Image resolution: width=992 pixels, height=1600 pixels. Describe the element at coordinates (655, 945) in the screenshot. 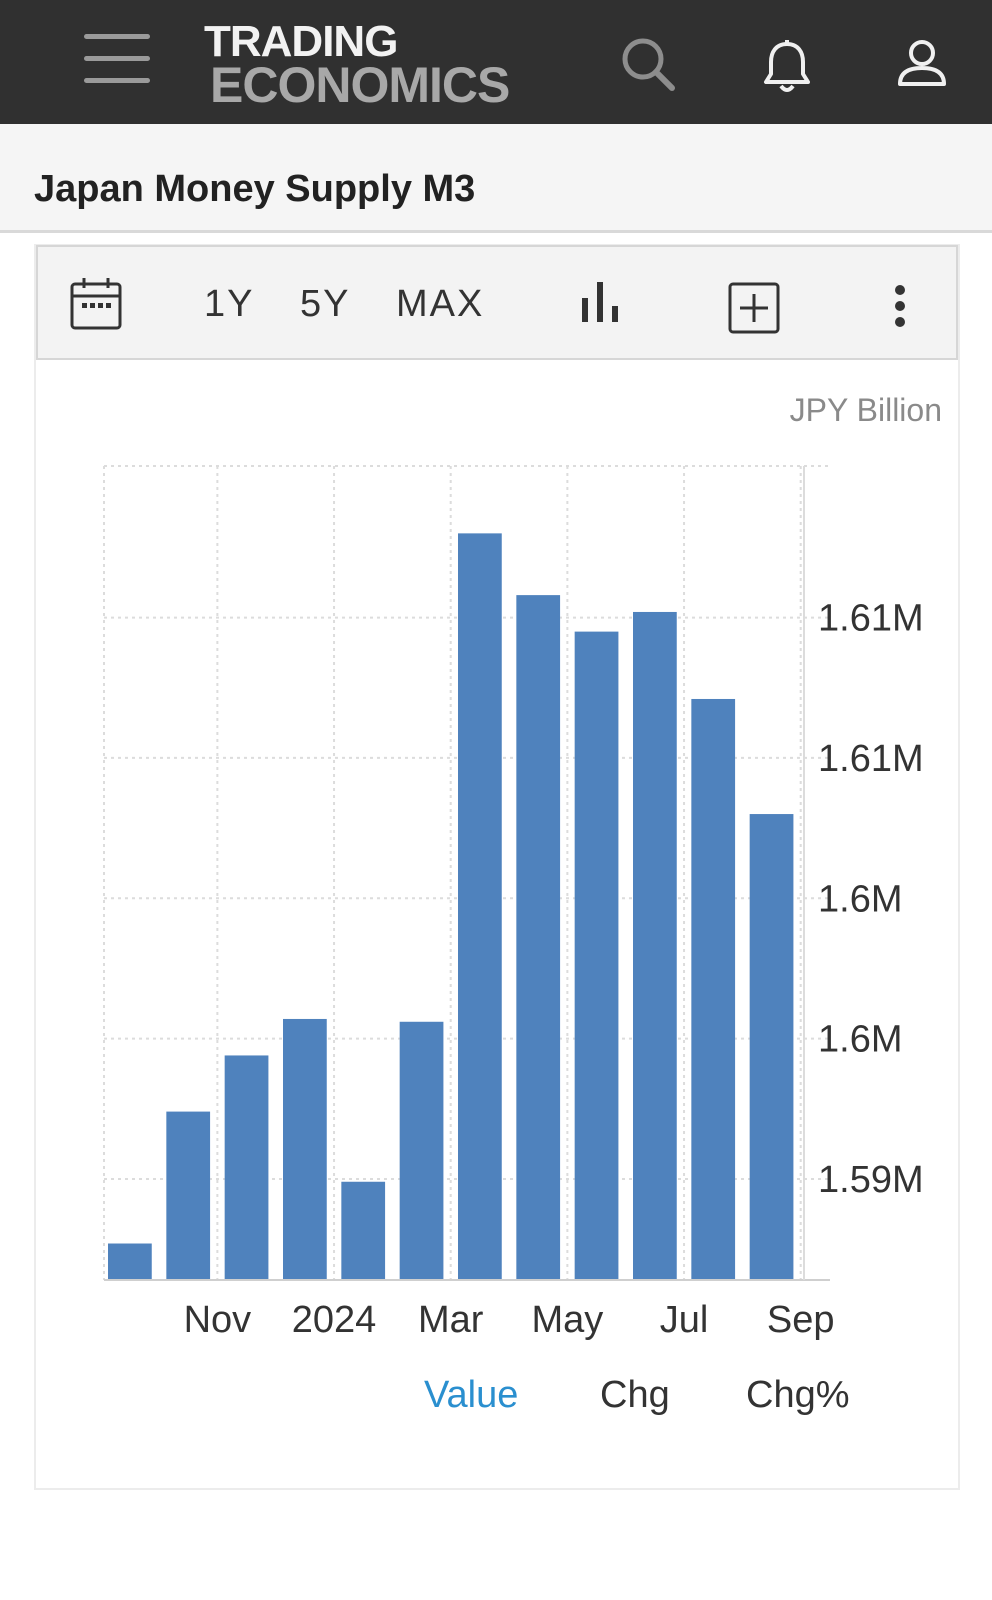

I see `bar-jul` at that location.